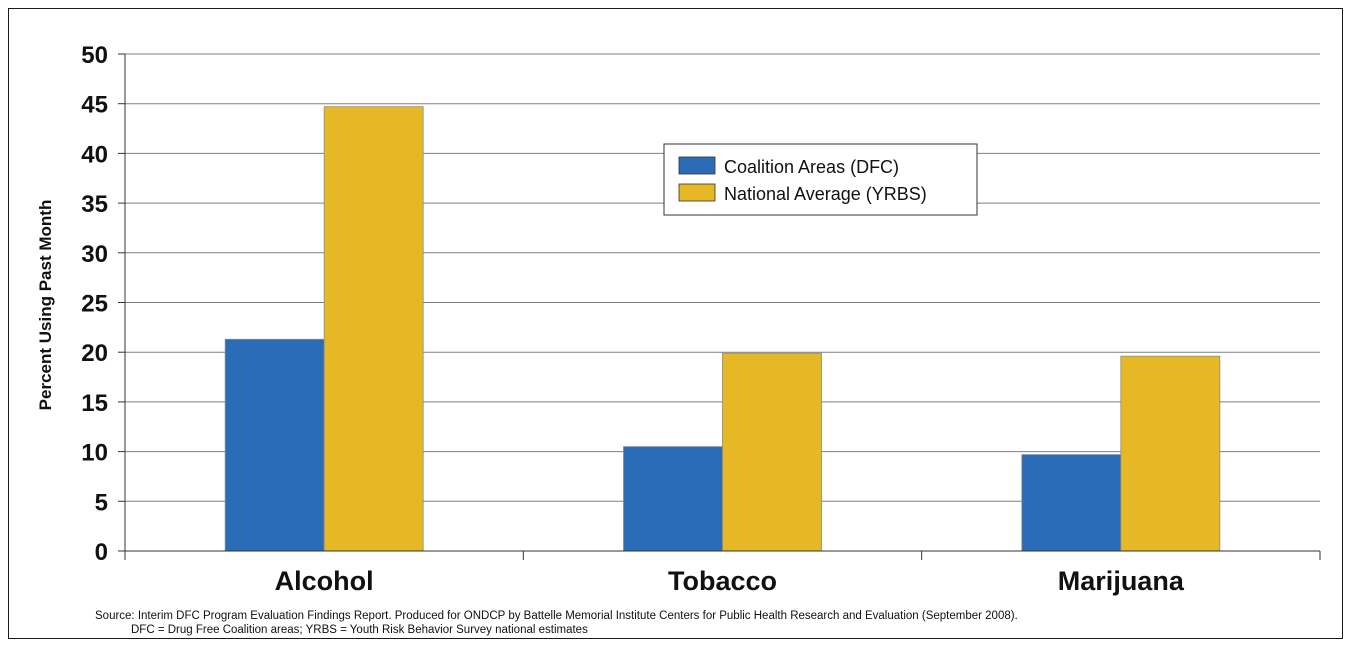 The height and width of the screenshot is (647, 1351). What do you see at coordinates (825, 194) in the screenshot?
I see `legend-label-national: National Average (YRBS)` at bounding box center [825, 194].